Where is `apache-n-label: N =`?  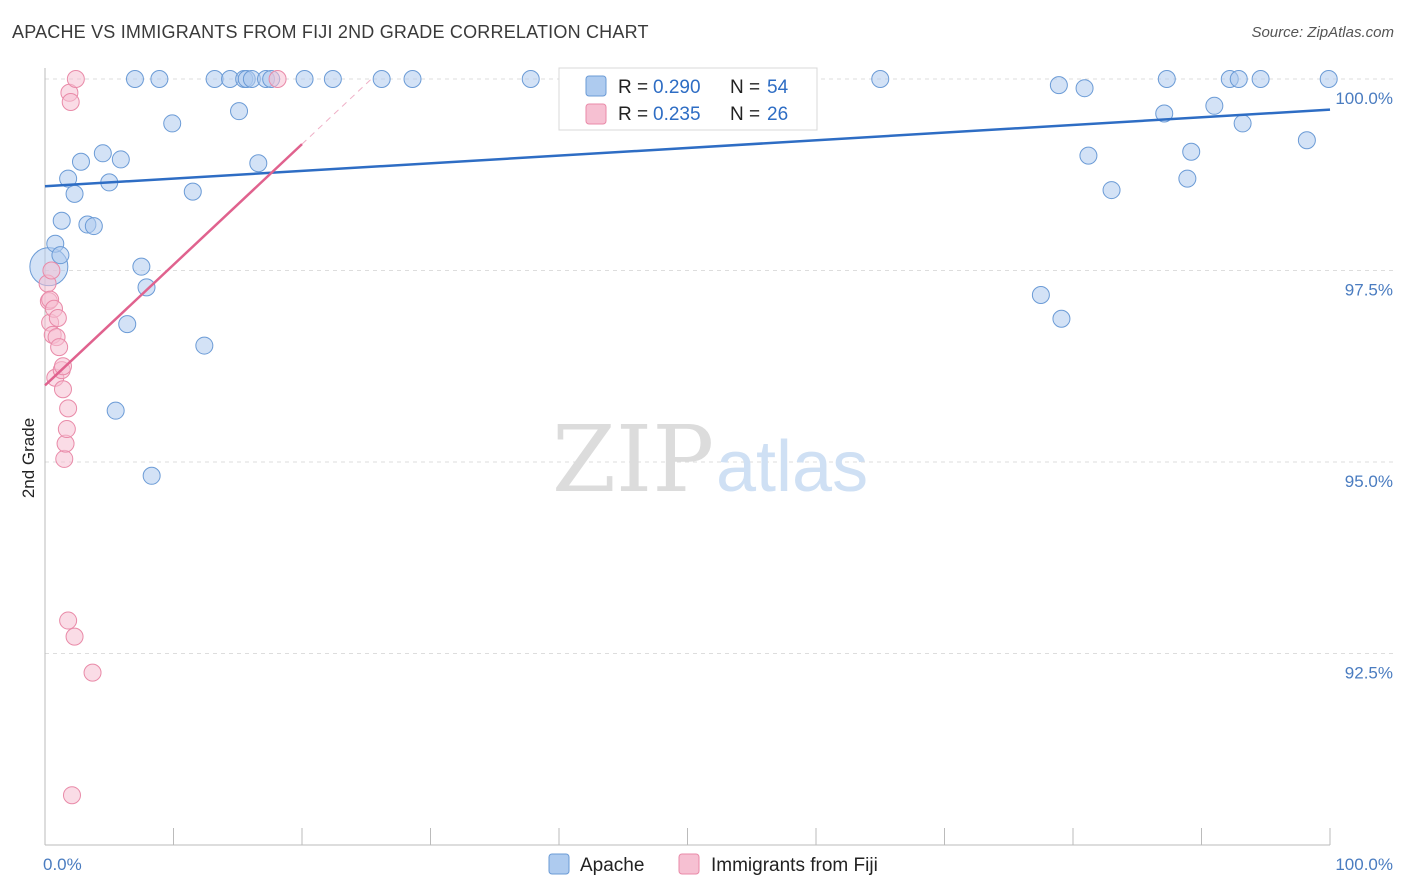 apache-n-label: N = is located at coordinates (745, 87).